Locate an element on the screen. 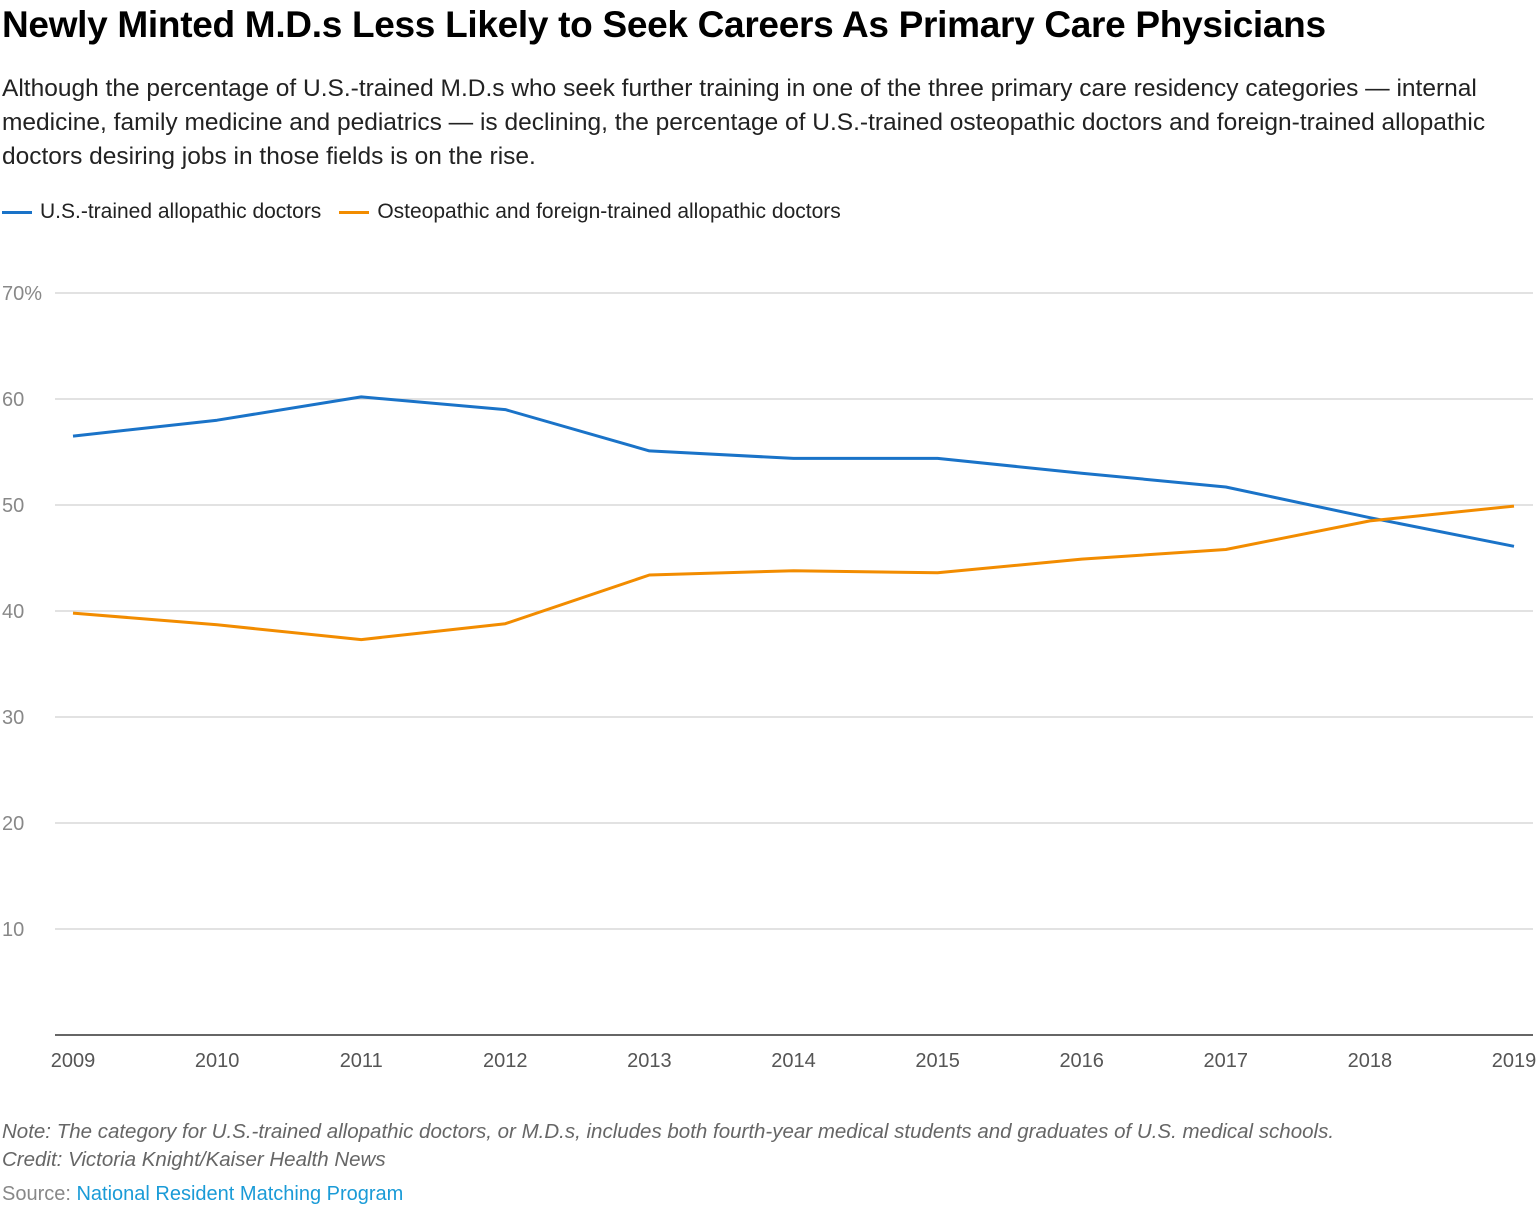 This screenshot has height=1220, width=1540. x-tick-label: 2009 is located at coordinates (73, 1061).